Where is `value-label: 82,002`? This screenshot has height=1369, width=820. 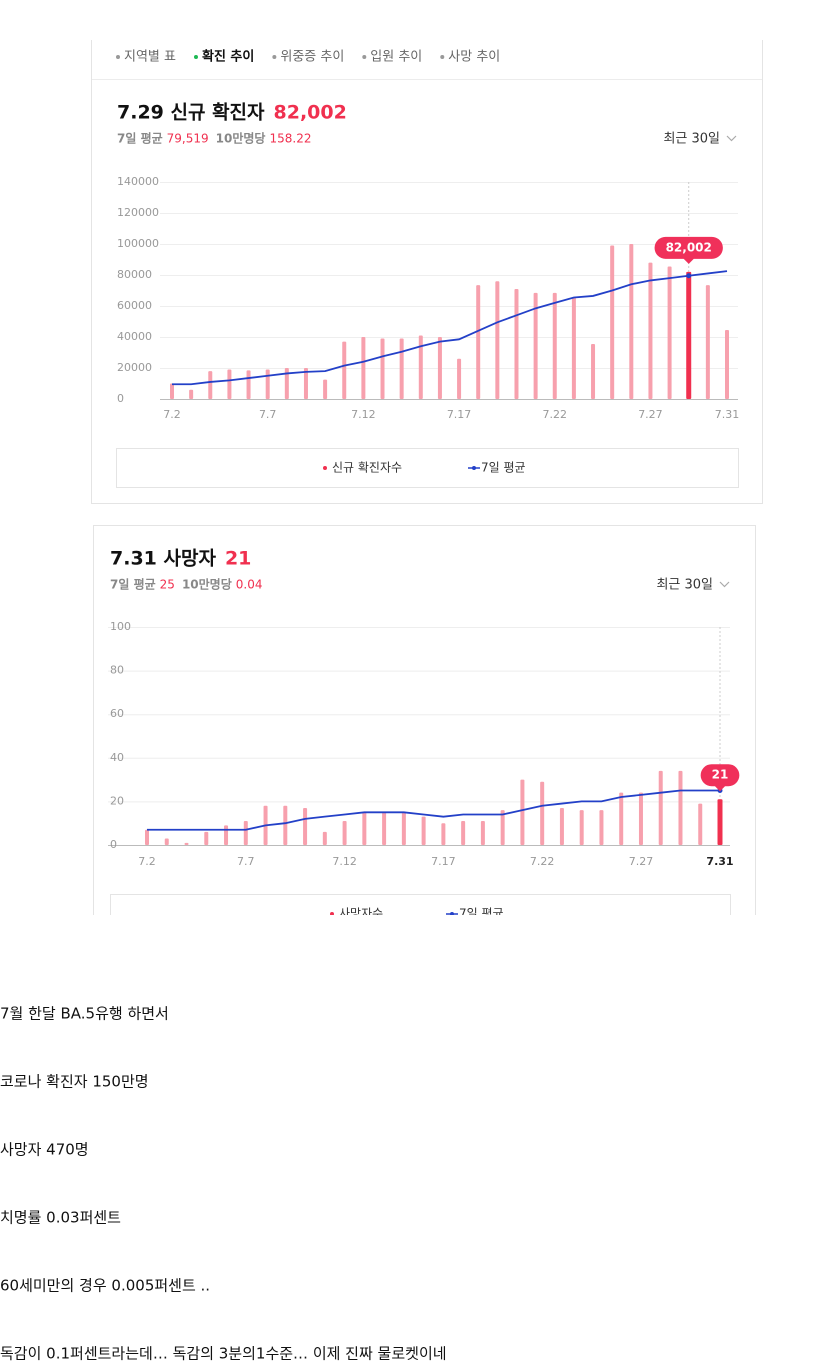
value-label: 82,002 is located at coordinates (689, 247).